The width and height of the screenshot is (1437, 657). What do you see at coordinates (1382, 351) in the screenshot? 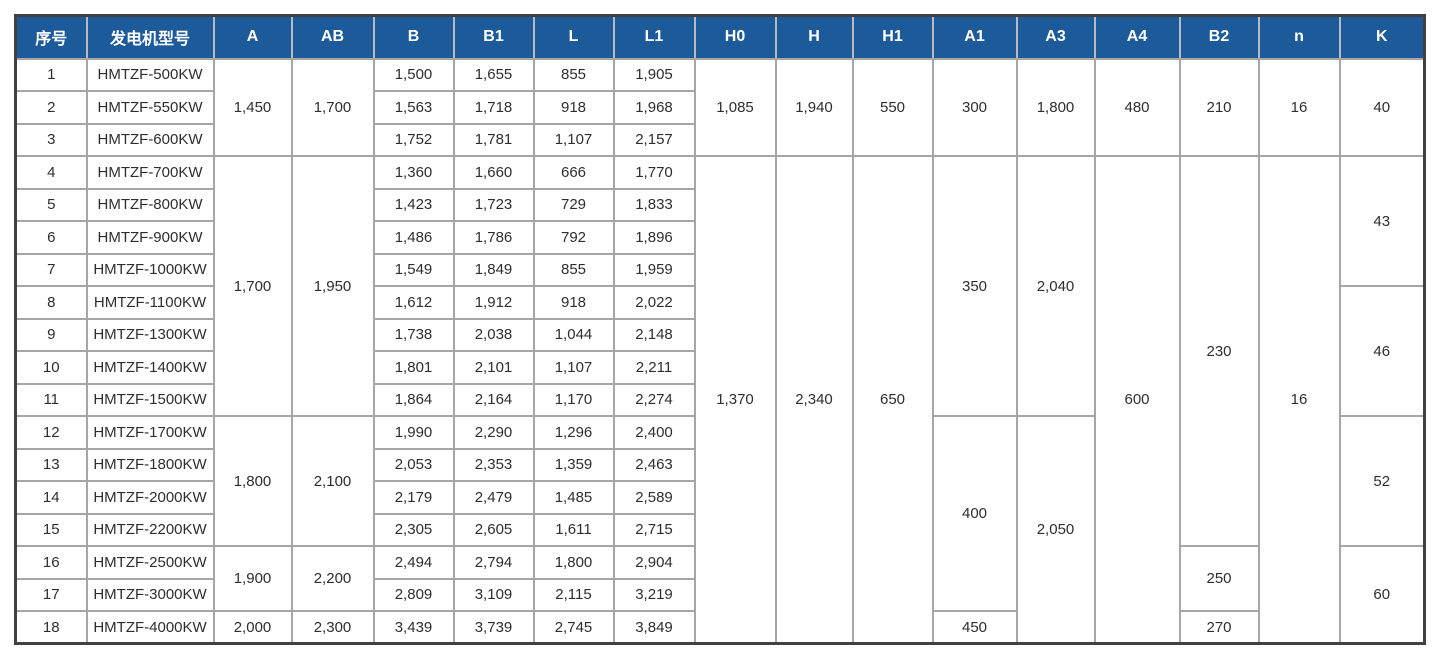
I see `cell-k: 46` at bounding box center [1382, 351].